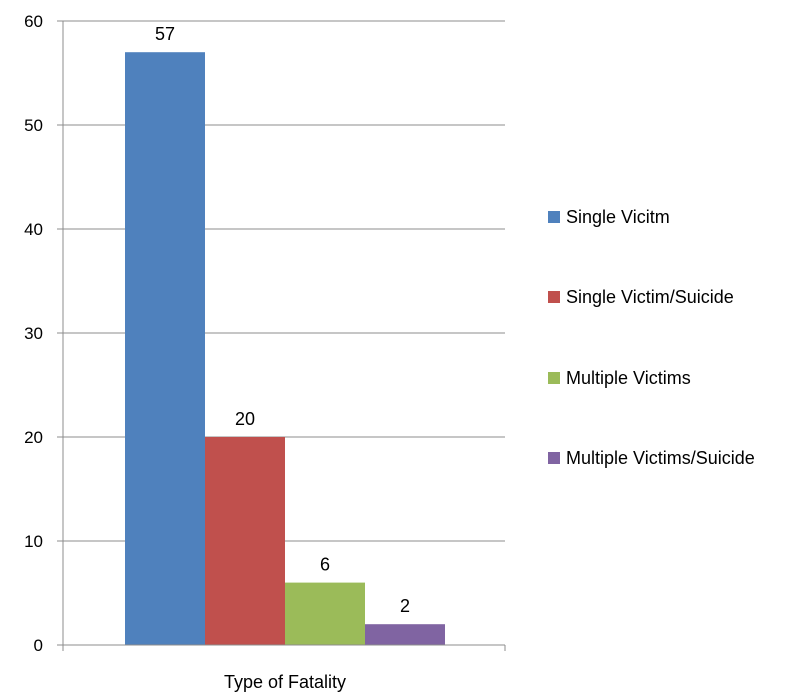  I want to click on y-tick-label: 0, so click(38, 645).